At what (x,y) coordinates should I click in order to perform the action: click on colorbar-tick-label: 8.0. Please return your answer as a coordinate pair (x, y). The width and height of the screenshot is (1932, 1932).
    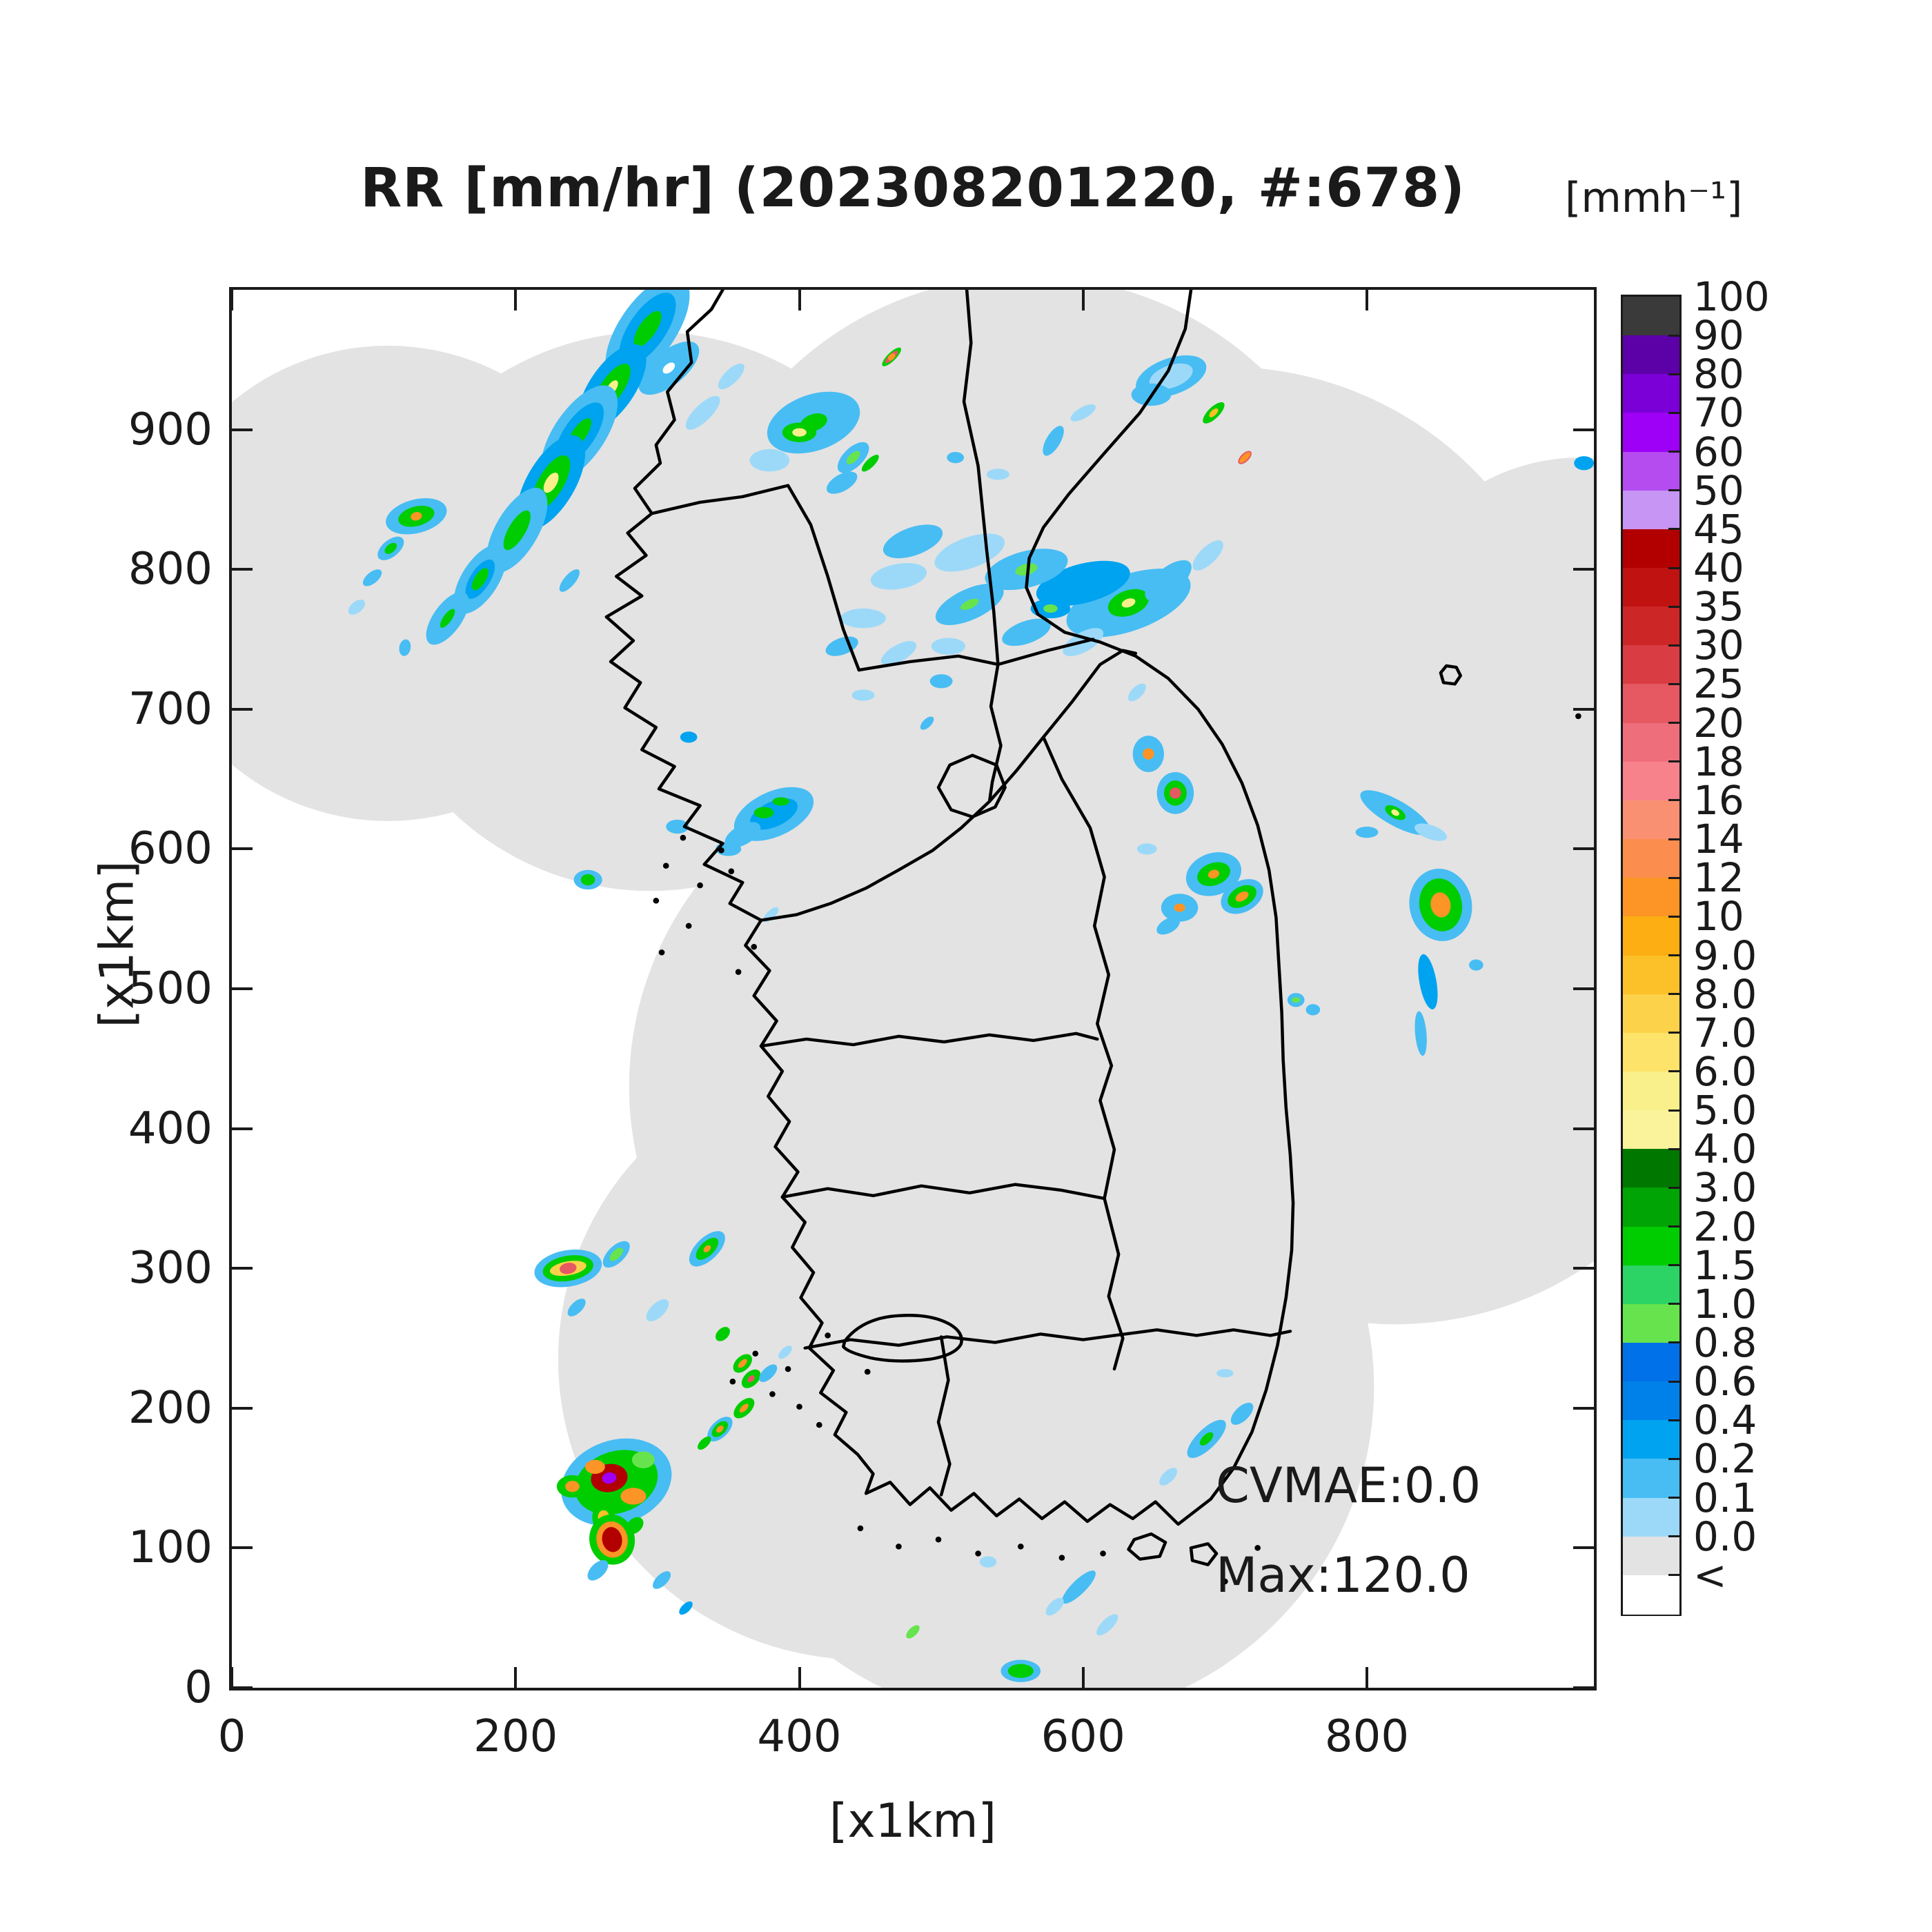
    Looking at the image, I should click on (1725, 994).